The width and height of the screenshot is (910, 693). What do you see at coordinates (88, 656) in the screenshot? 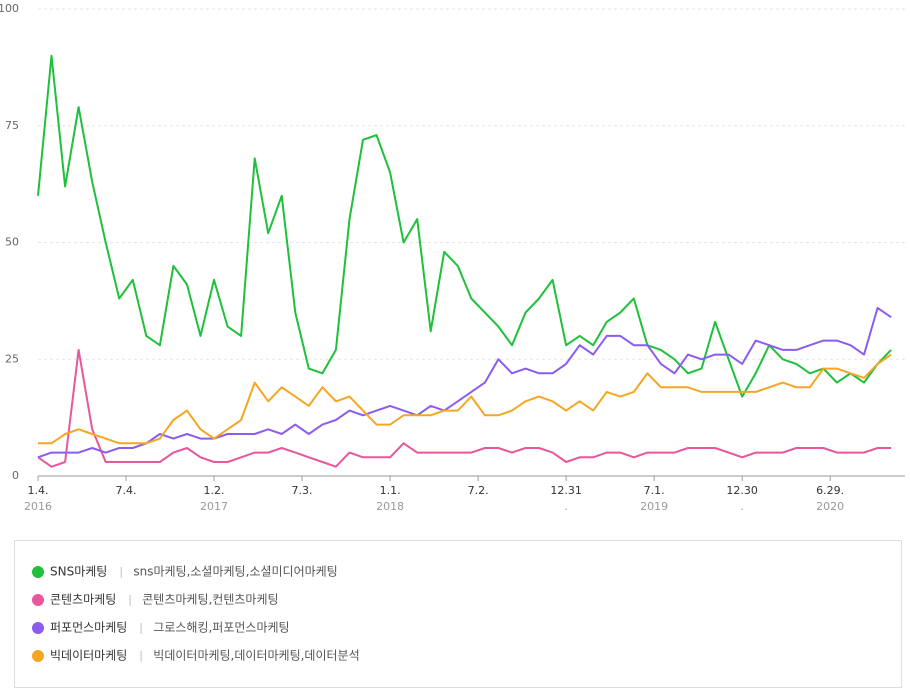
I see `legend-name: 빅데이터마케팅` at bounding box center [88, 656].